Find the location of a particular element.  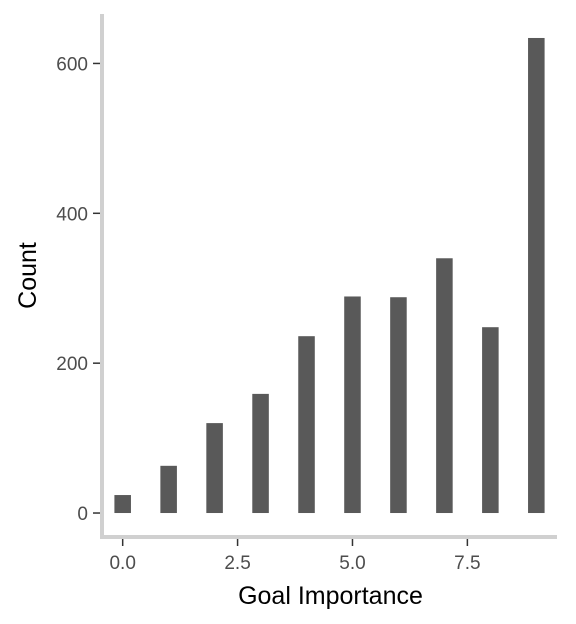

y-axis-title: Count is located at coordinates (28, 275).